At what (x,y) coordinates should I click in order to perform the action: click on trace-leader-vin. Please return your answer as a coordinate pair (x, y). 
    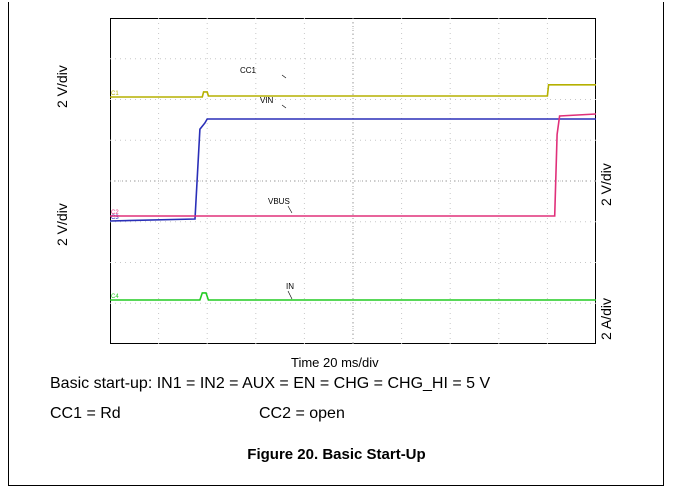
    Looking at the image, I should click on (284, 106).